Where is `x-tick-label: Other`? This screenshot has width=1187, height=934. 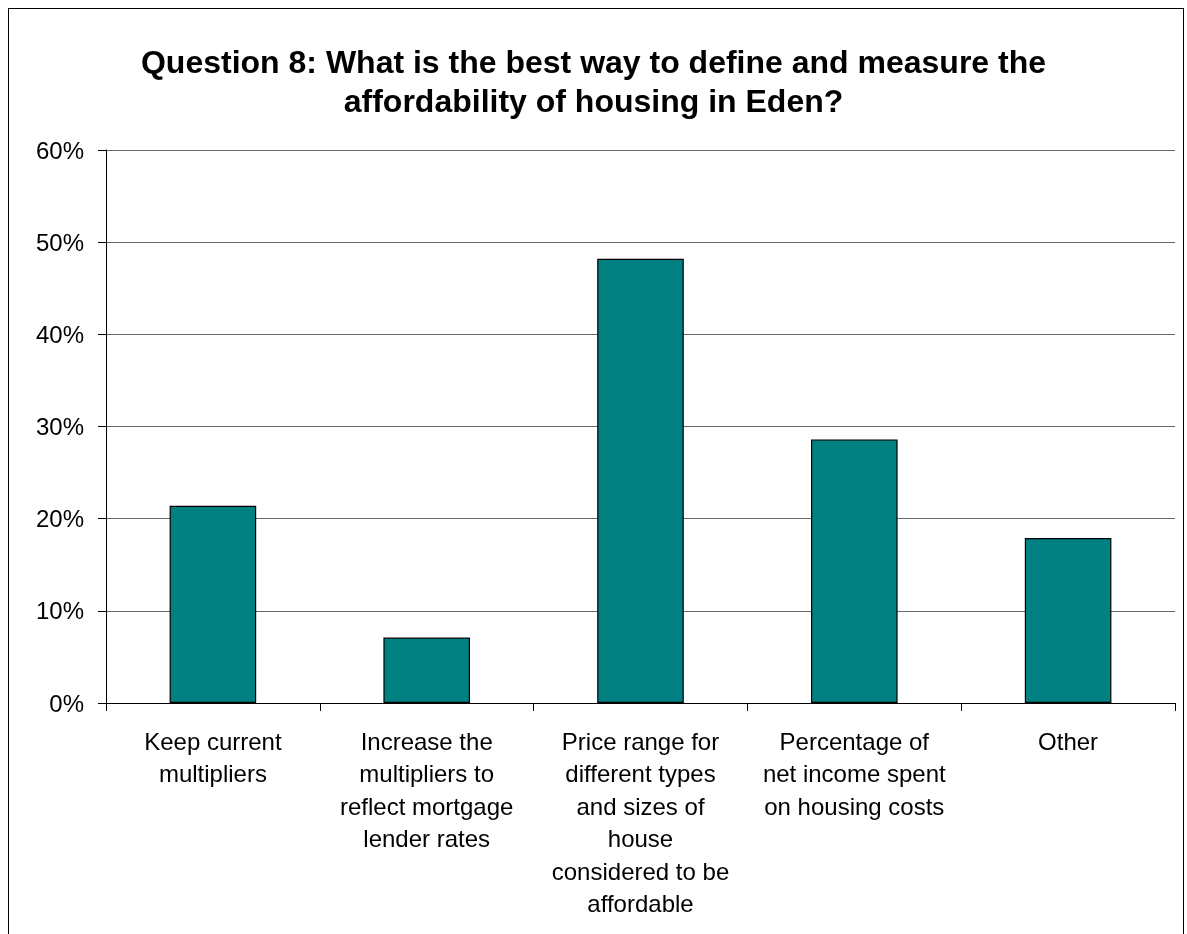 x-tick-label: Other is located at coordinates (1068, 741).